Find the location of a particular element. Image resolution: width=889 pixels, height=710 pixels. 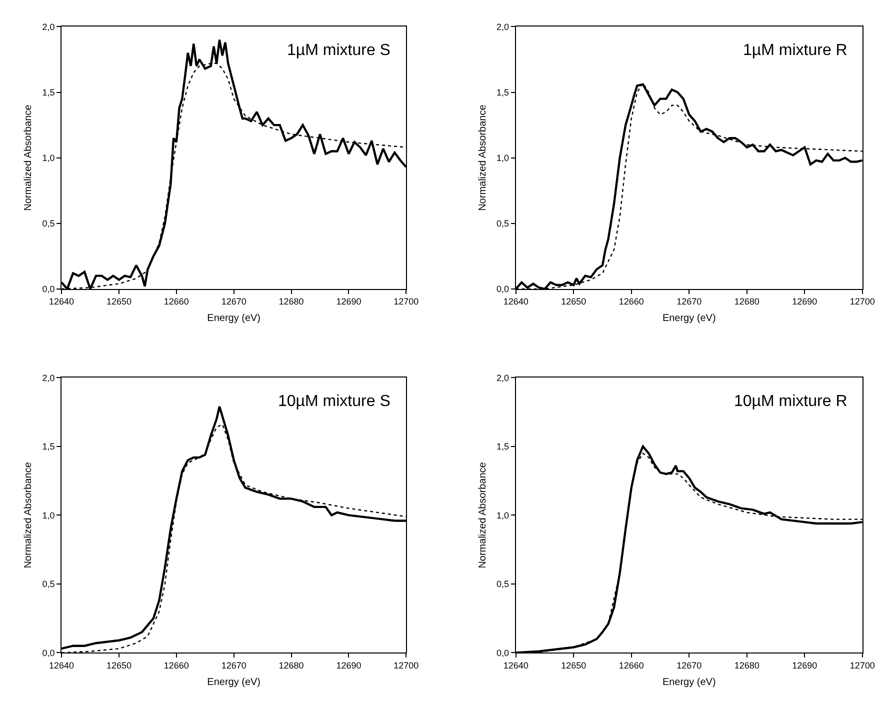

text: 10µM mixture R is located at coordinates (791, 401).